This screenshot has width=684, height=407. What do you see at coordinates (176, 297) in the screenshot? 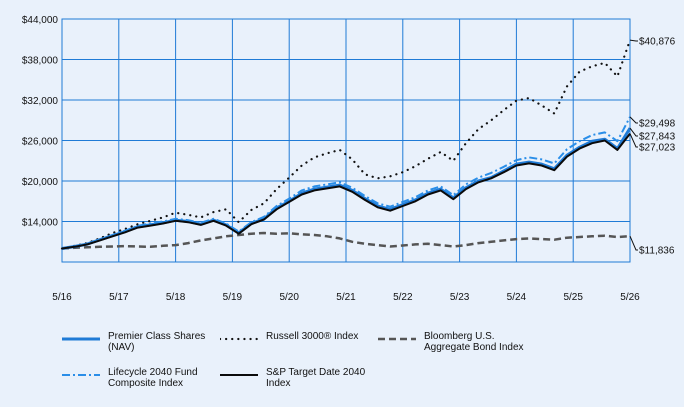
I see `x-tick-label: 5/18` at bounding box center [176, 297].